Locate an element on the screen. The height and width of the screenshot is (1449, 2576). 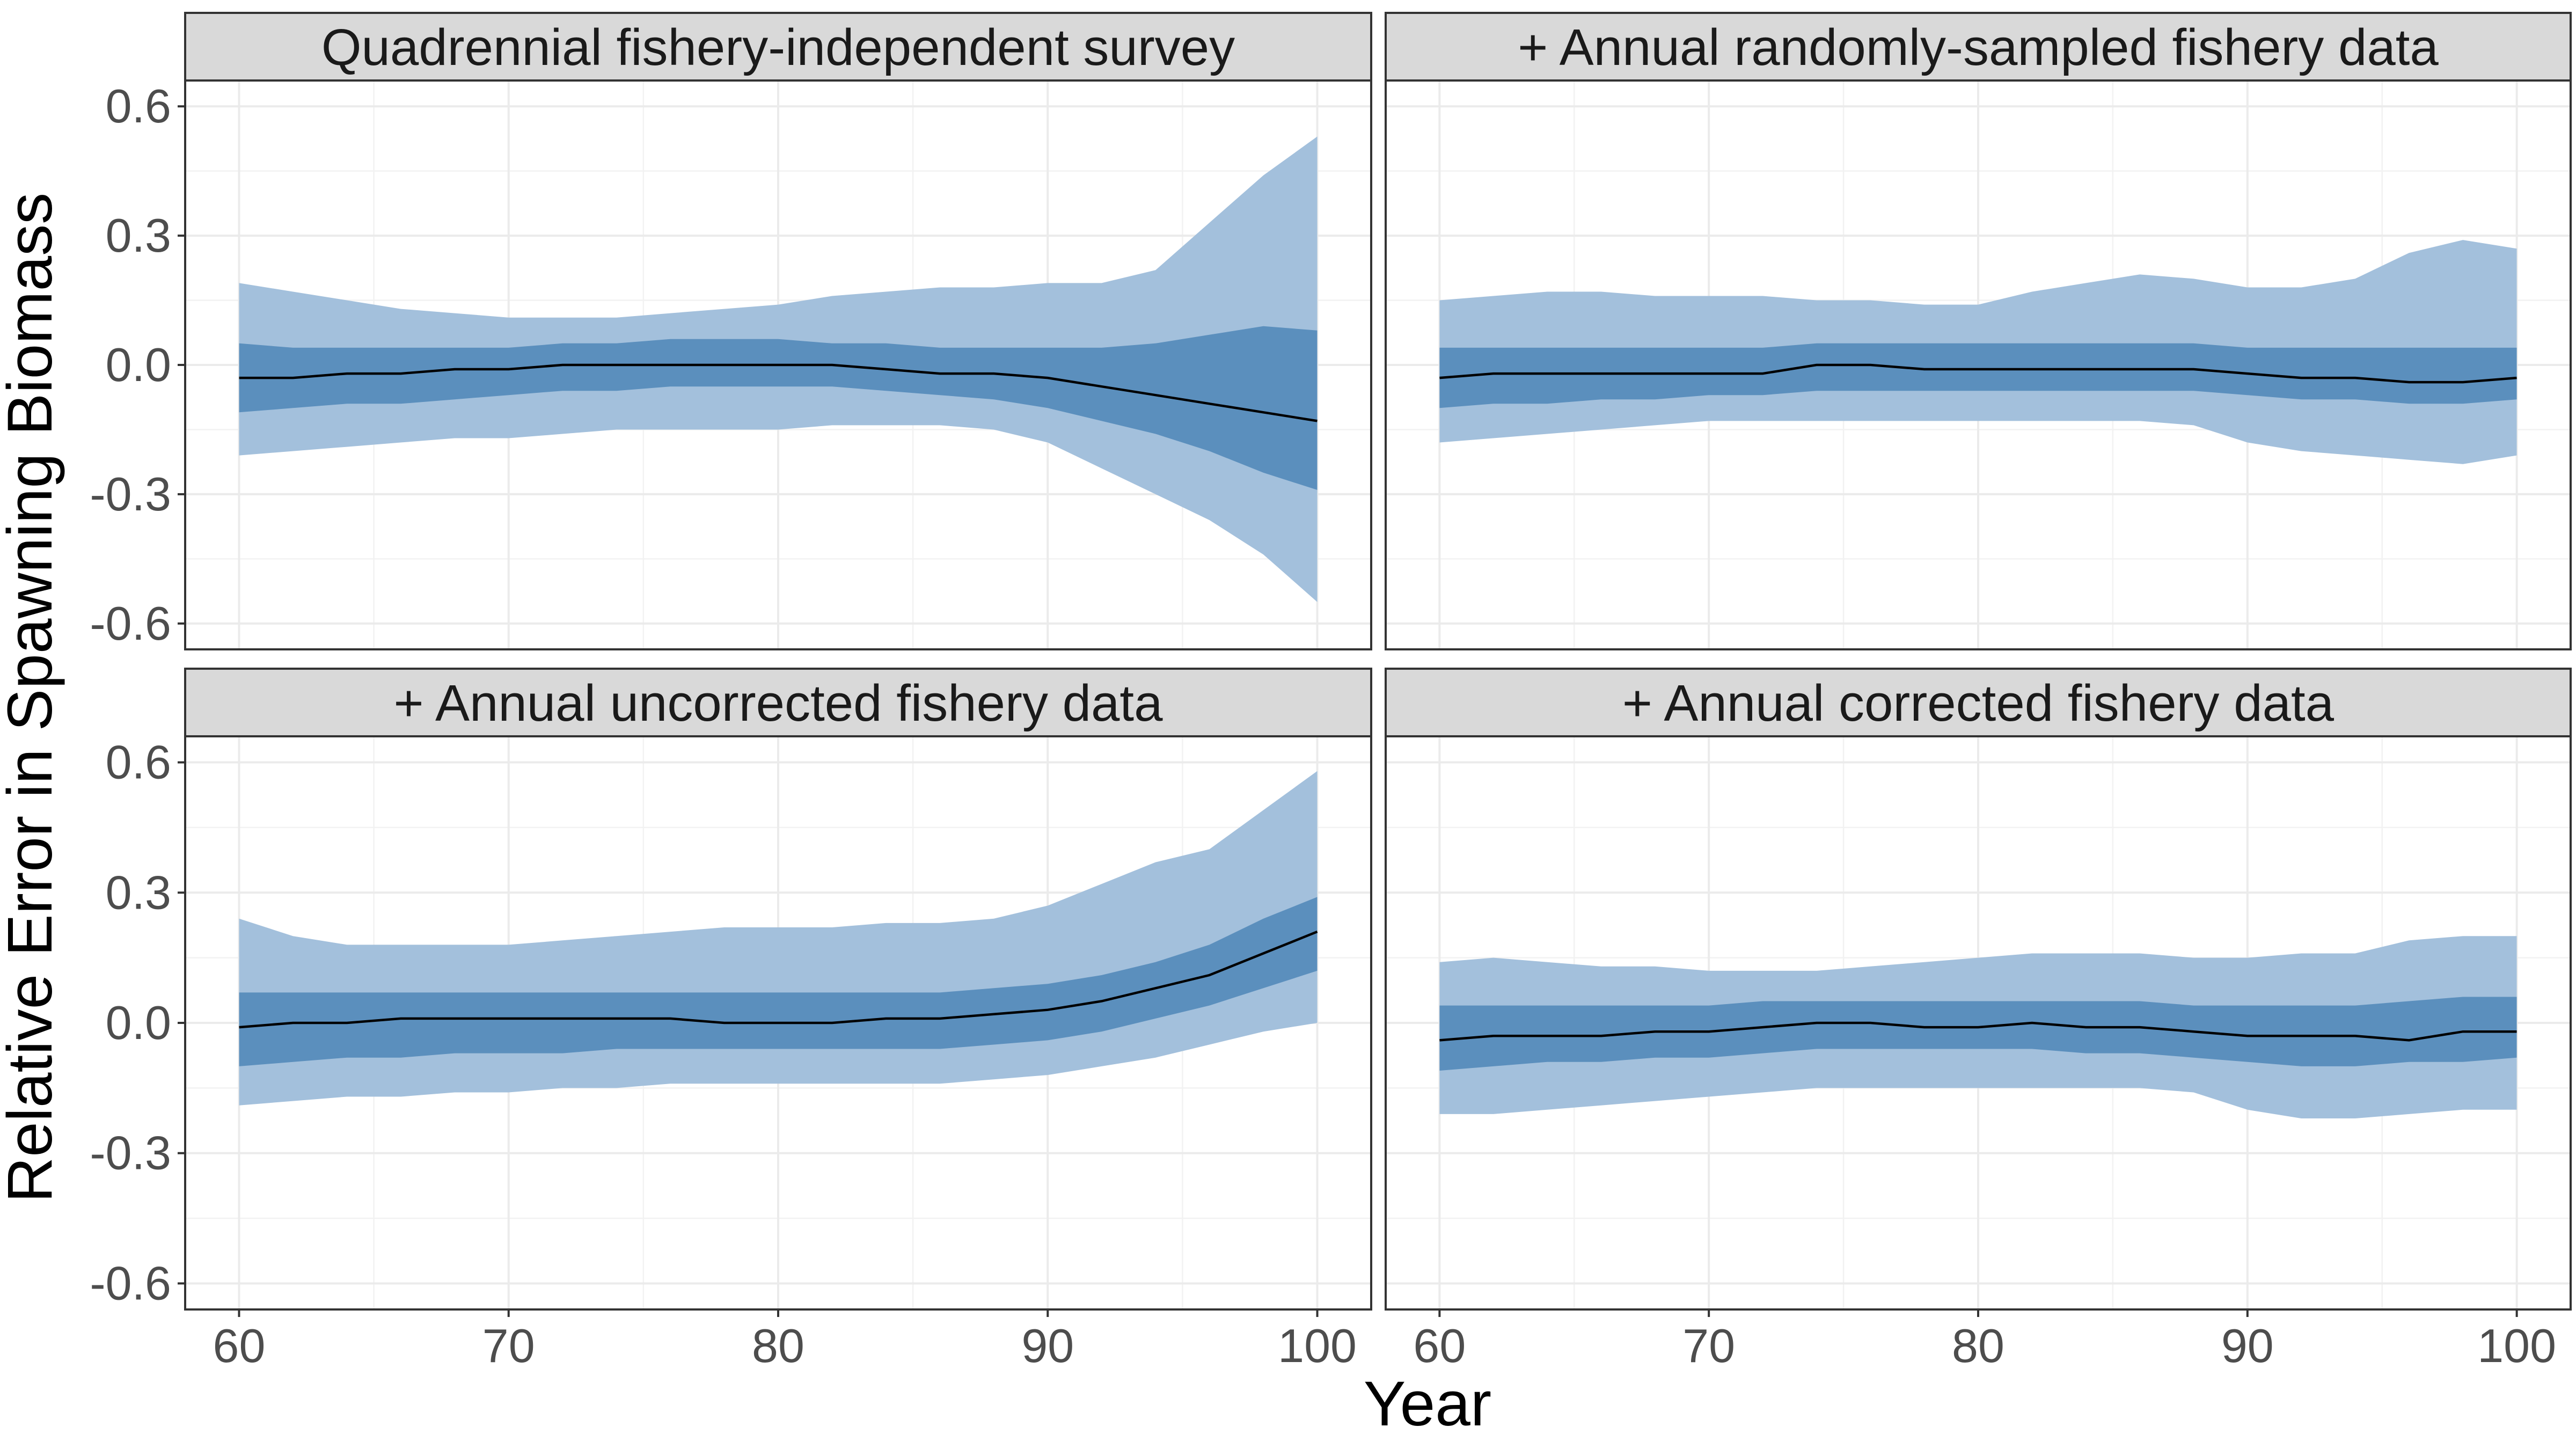
panel-title: + Annual corrected fishery data is located at coordinates (1978, 703).